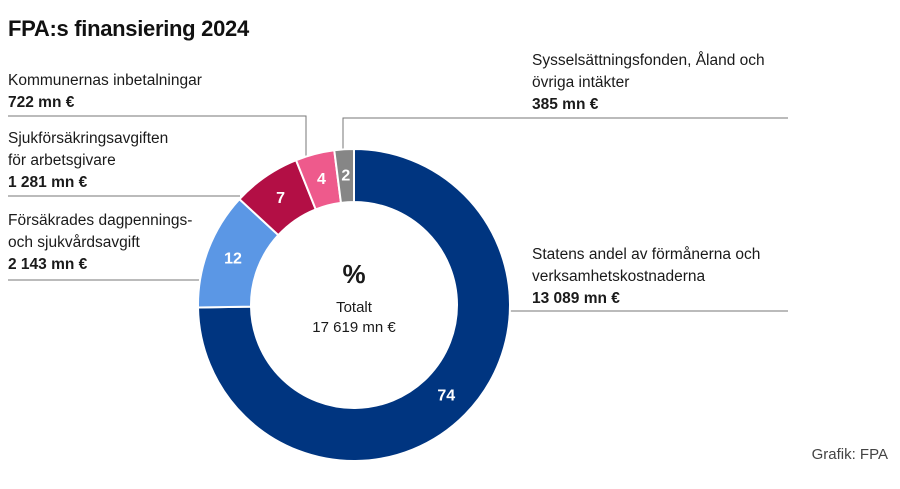 Image resolution: width=900 pixels, height=489 pixels. Describe the element at coordinates (41, 102) in the screenshot. I see `label-amount: 722 mn €` at that location.